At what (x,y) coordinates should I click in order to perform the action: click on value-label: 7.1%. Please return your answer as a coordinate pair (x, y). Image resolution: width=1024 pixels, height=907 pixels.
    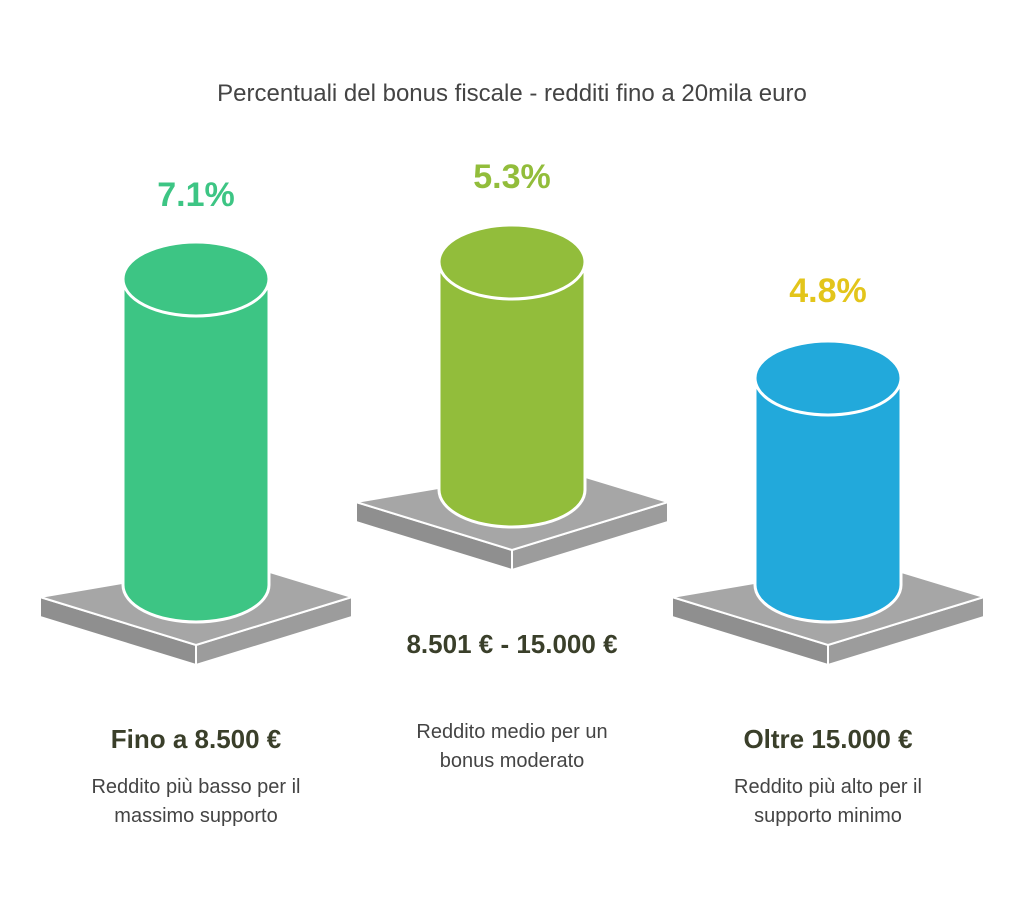
    Looking at the image, I should click on (196, 195).